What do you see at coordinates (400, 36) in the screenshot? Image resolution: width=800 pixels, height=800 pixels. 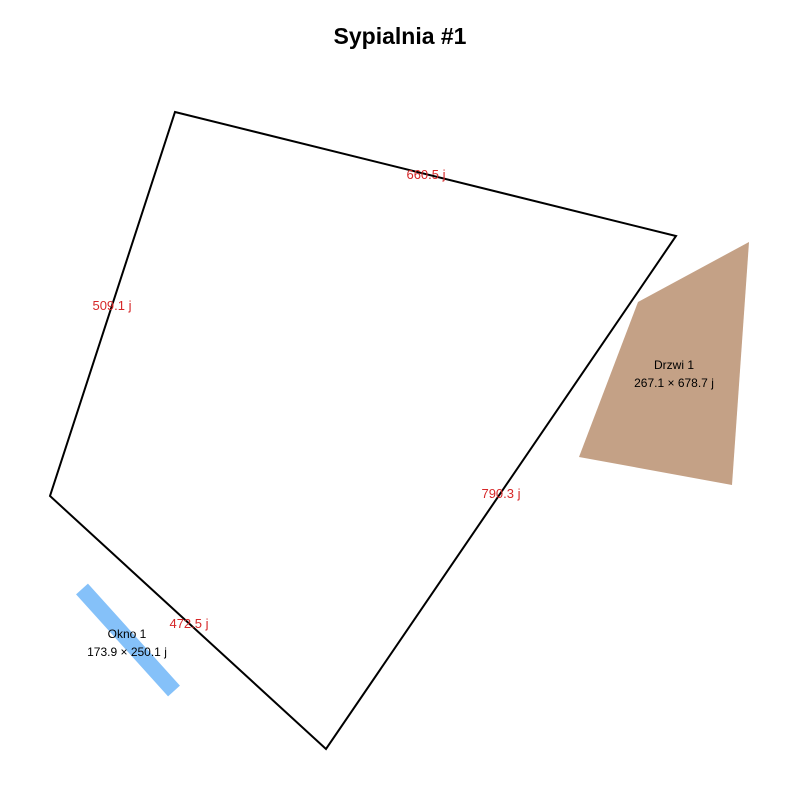 I see `page-title: Sypialnia #1` at bounding box center [400, 36].